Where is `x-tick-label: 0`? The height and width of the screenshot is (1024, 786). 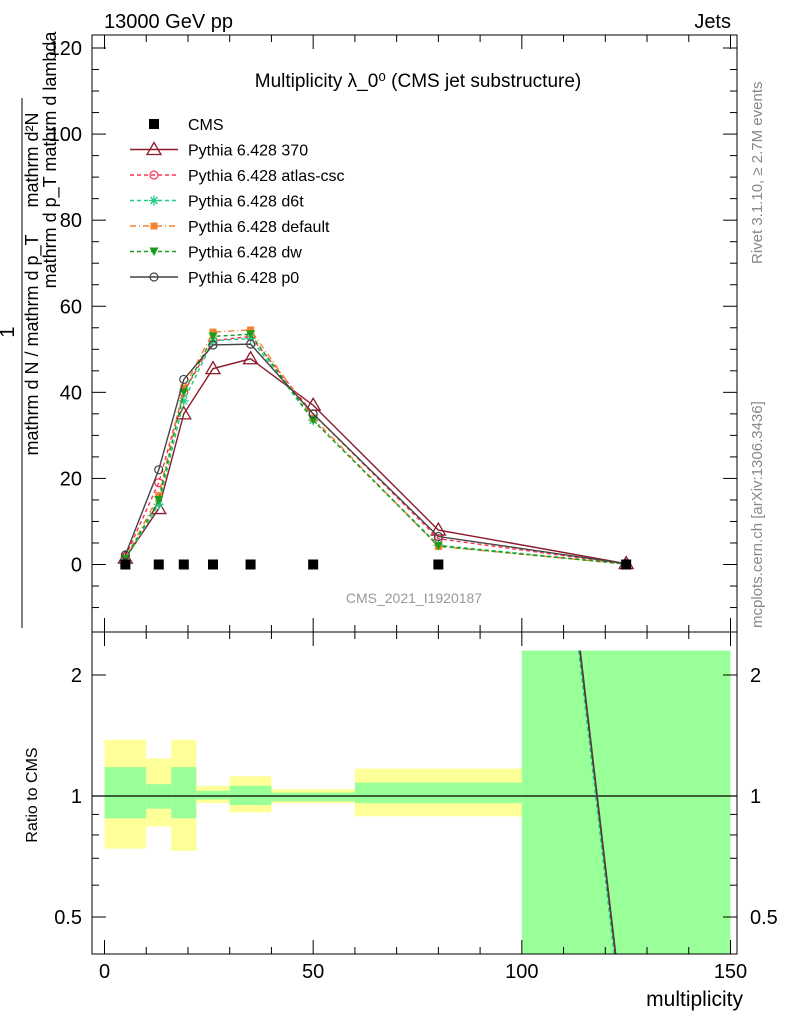 x-tick-label: 0 is located at coordinates (104, 972).